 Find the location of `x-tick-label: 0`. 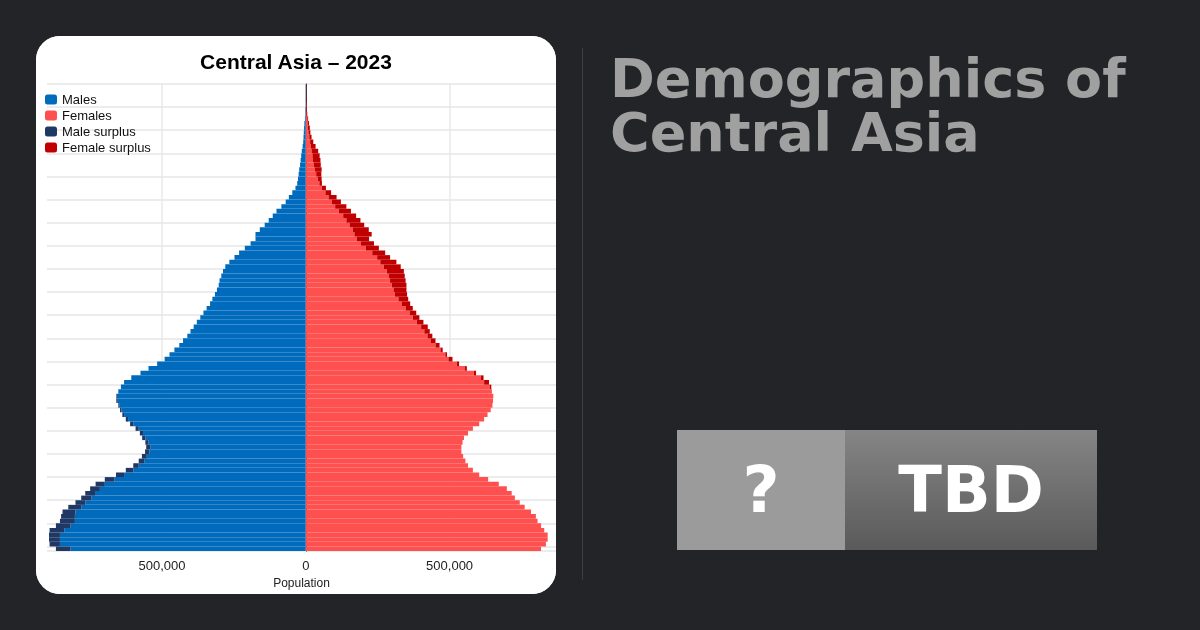

x-tick-label: 0 is located at coordinates (306, 566).